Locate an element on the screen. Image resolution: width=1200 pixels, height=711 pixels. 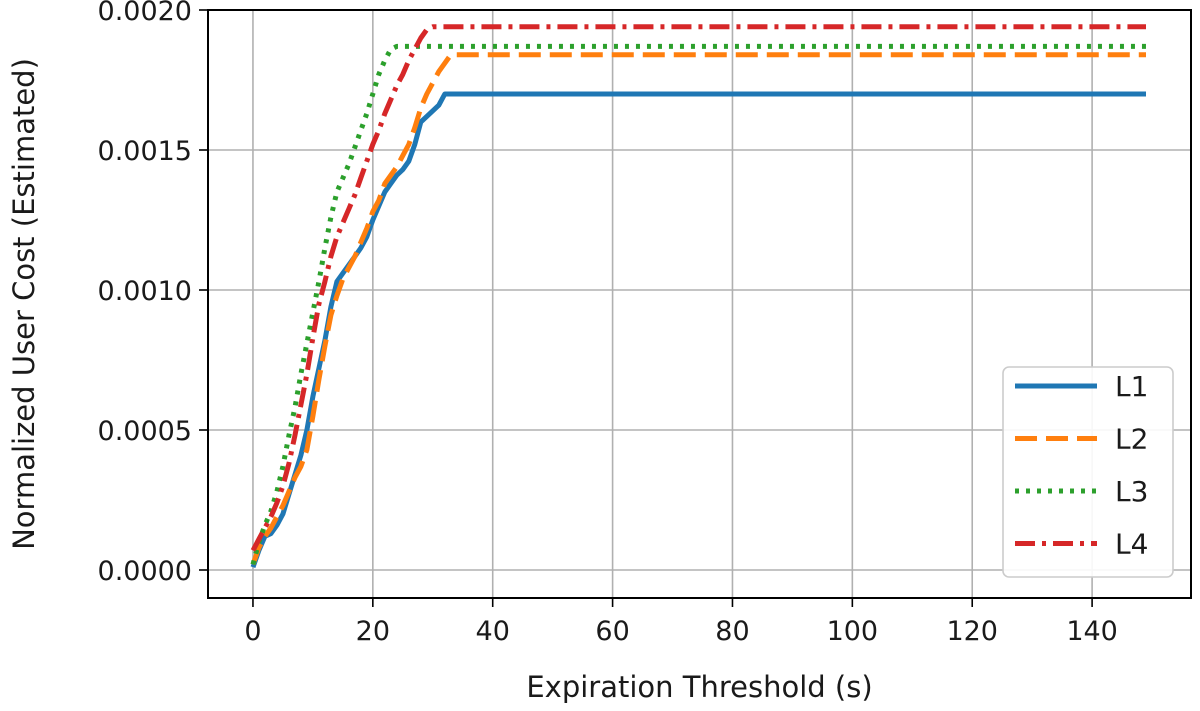
legend-box is located at coordinates (1088, 472).